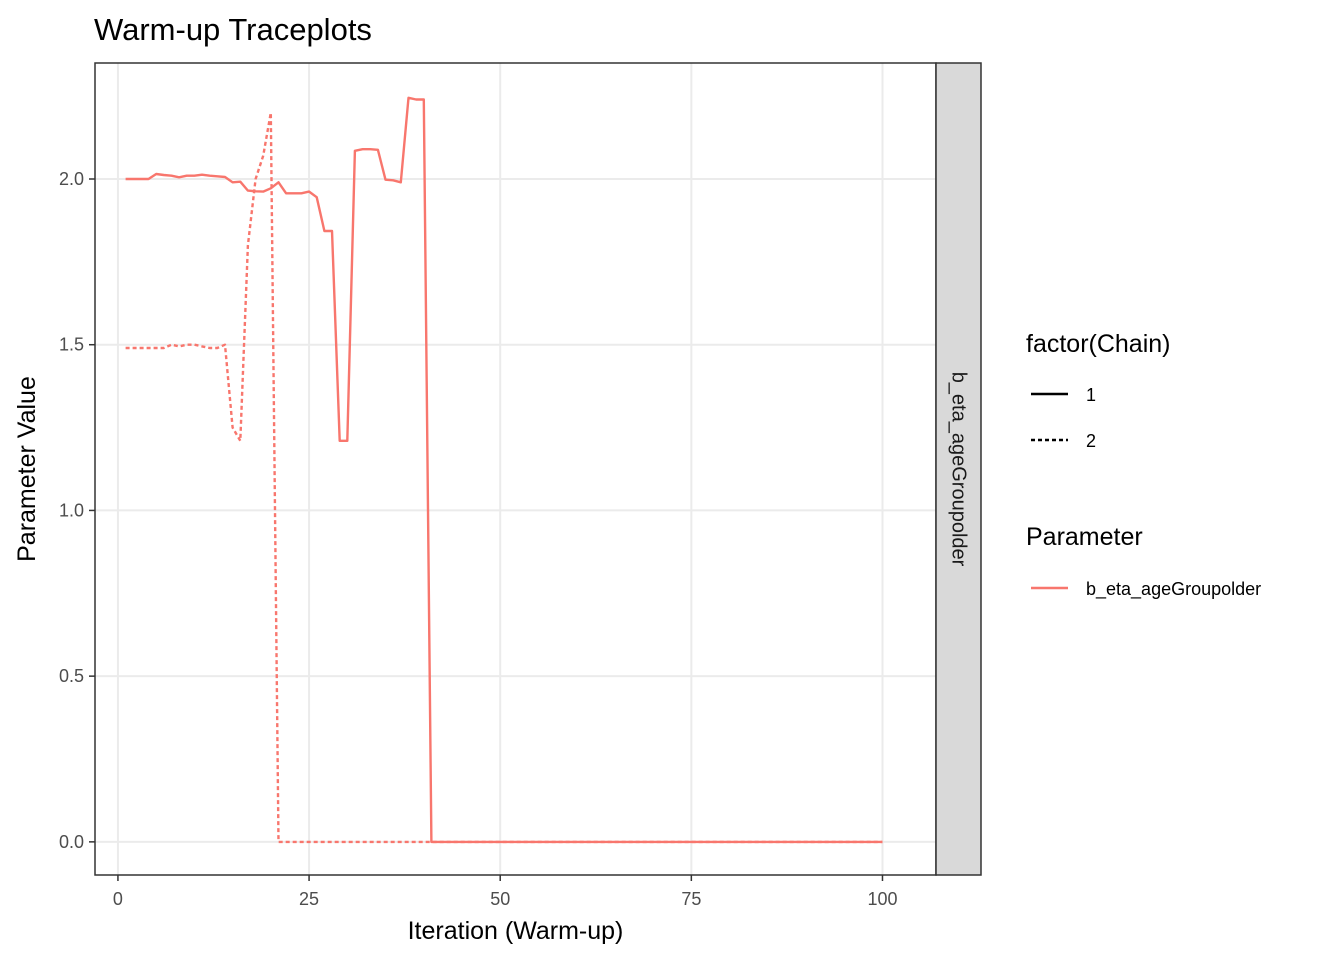 This screenshot has width=1344, height=960. What do you see at coordinates (1084, 537) in the screenshot?
I see `legend-title-parameter: Parameter` at bounding box center [1084, 537].